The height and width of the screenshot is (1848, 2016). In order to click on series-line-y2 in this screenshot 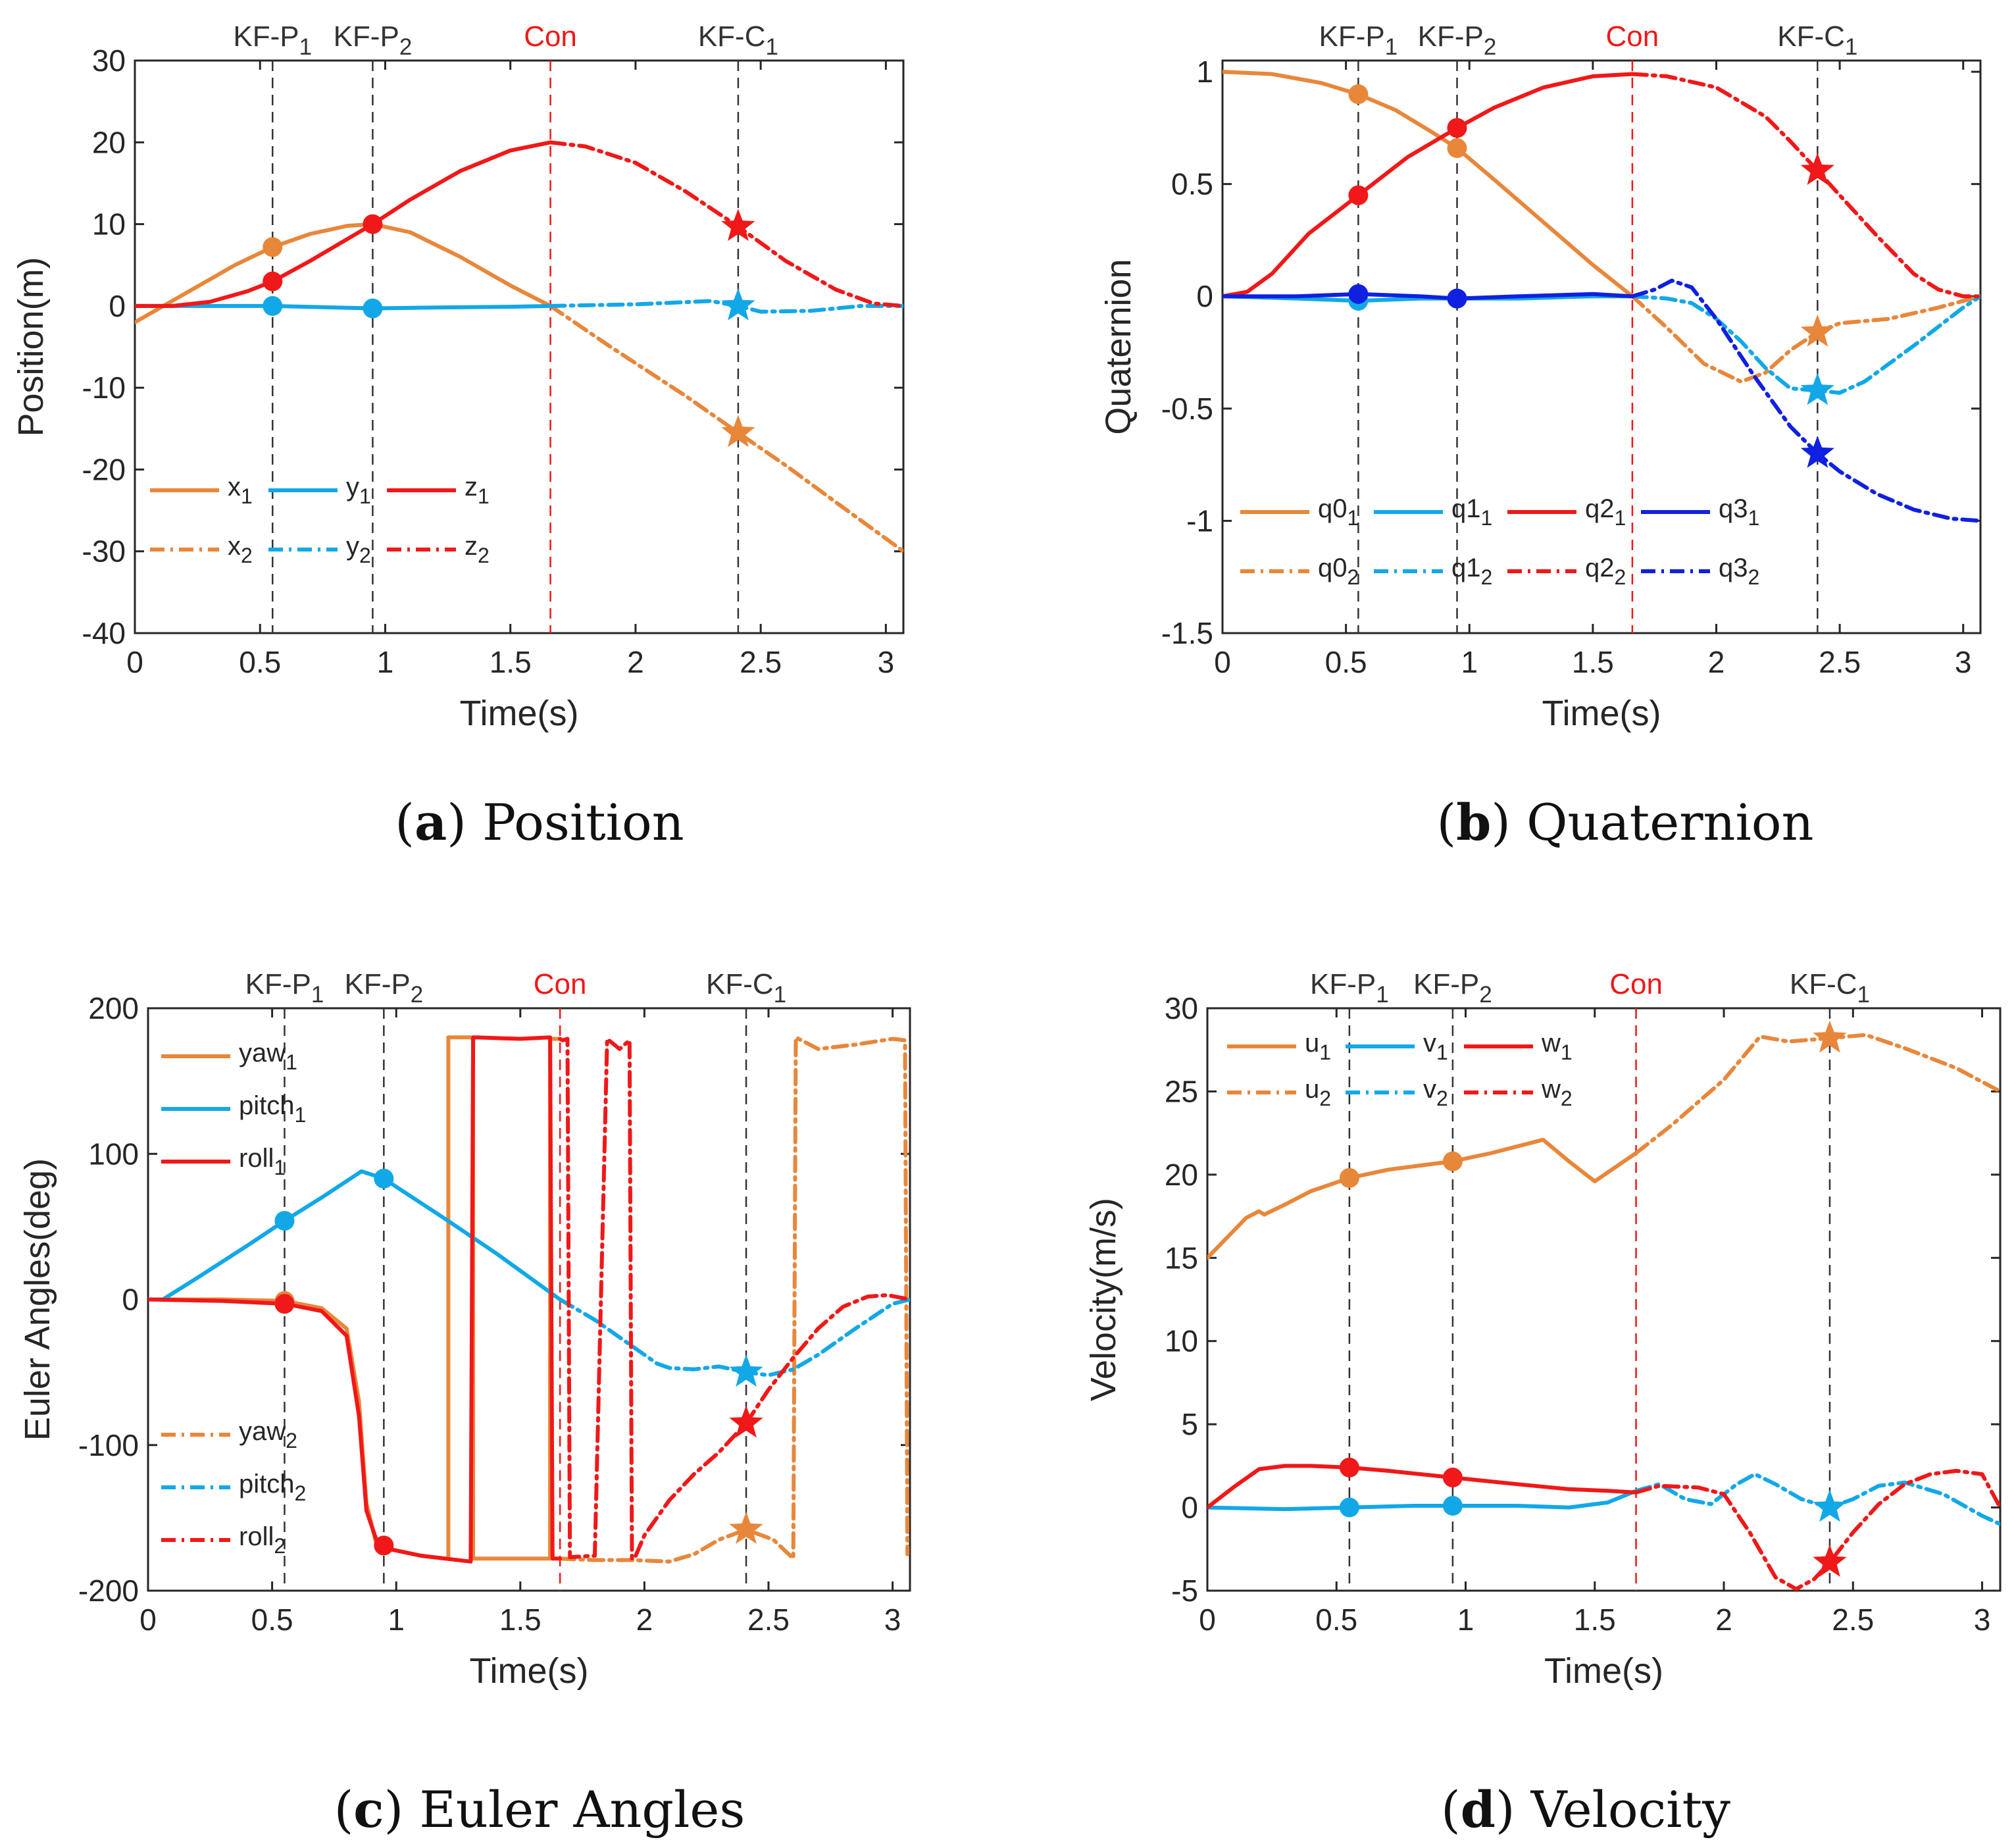, I will do `click(725, 306)`.